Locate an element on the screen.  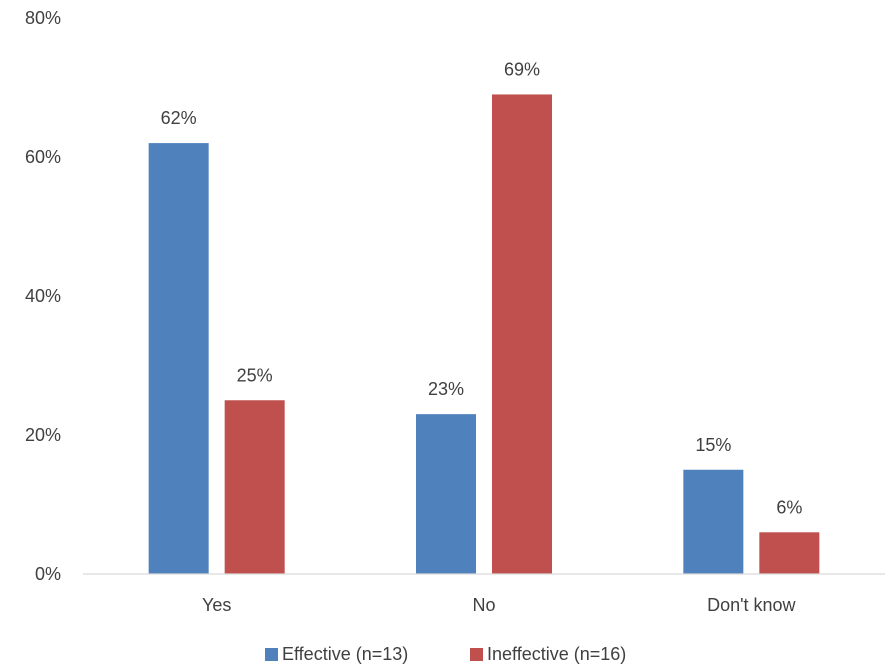
category-label: No is located at coordinates (483, 605).